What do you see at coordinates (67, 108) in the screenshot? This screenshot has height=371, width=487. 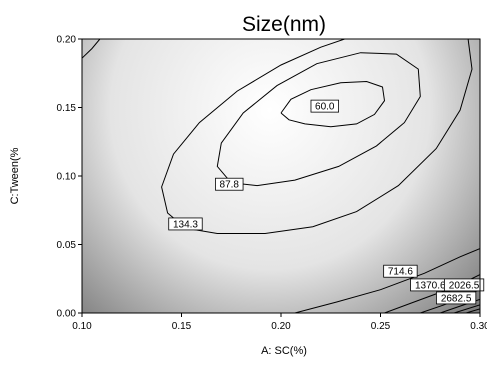 I see `y-tick-label: 0.15` at bounding box center [67, 108].